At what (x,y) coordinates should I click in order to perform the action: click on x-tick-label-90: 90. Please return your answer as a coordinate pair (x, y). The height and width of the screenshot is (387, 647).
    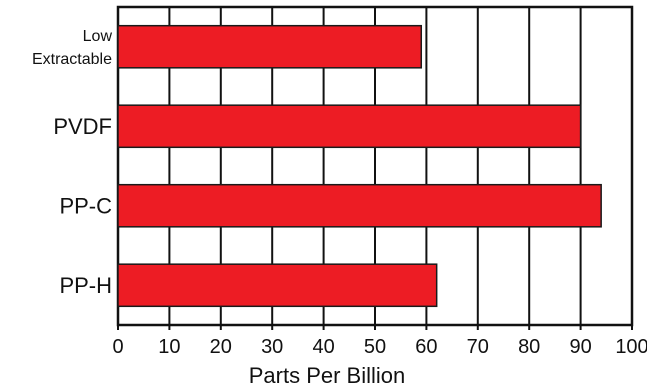
    Looking at the image, I should click on (580, 347).